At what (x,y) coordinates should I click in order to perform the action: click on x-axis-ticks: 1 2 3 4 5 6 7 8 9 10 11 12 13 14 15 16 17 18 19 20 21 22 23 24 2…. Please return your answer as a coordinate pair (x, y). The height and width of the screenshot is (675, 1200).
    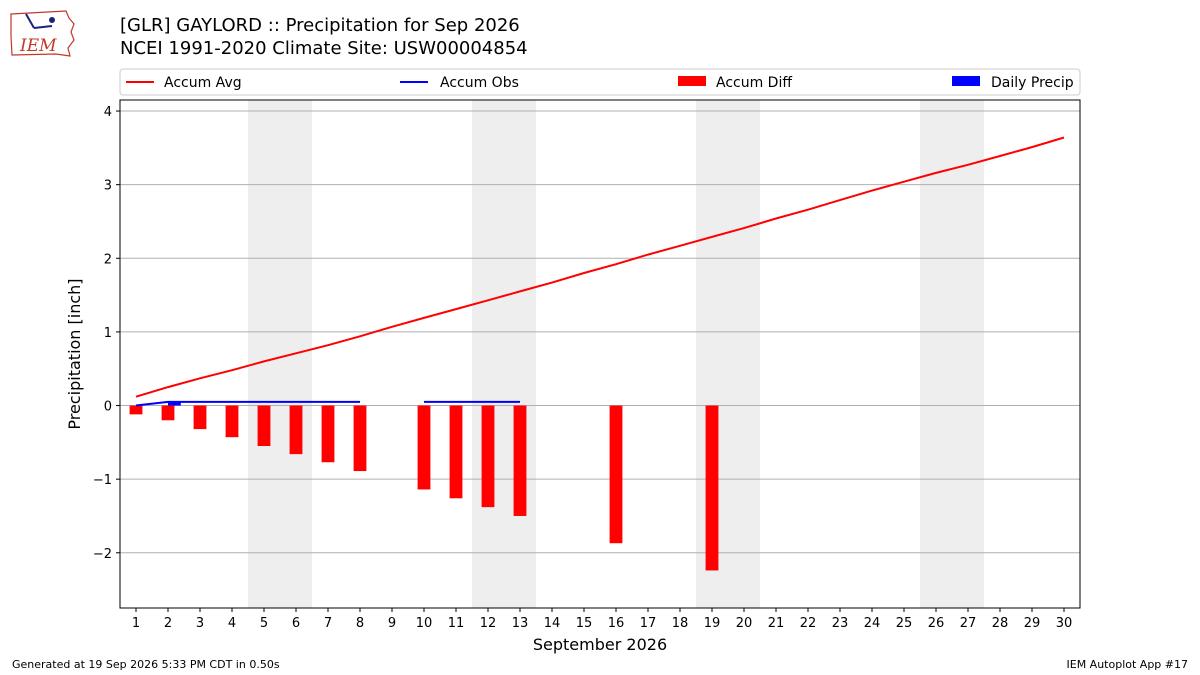
    Looking at the image, I should click on (602, 619).